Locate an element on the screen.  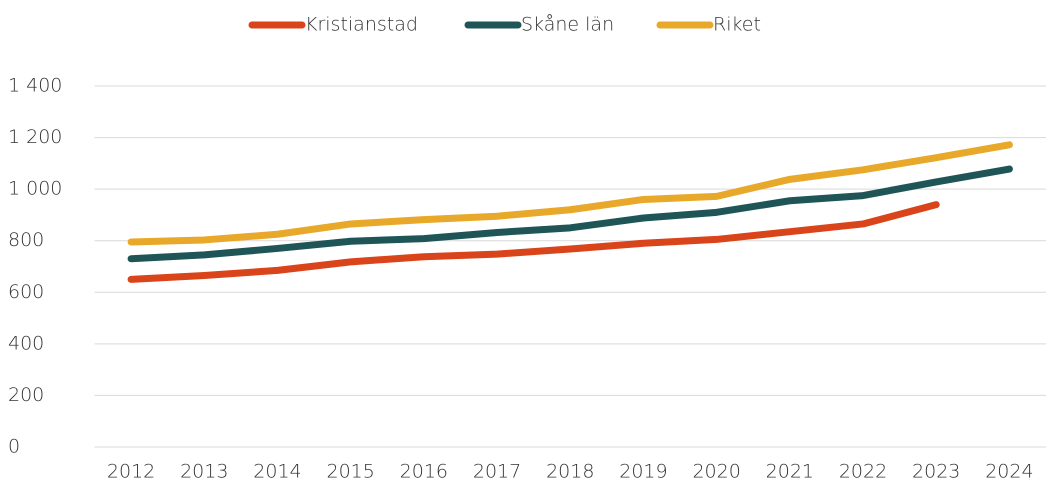
y-tick-label: 1 000 is located at coordinates (35, 189).